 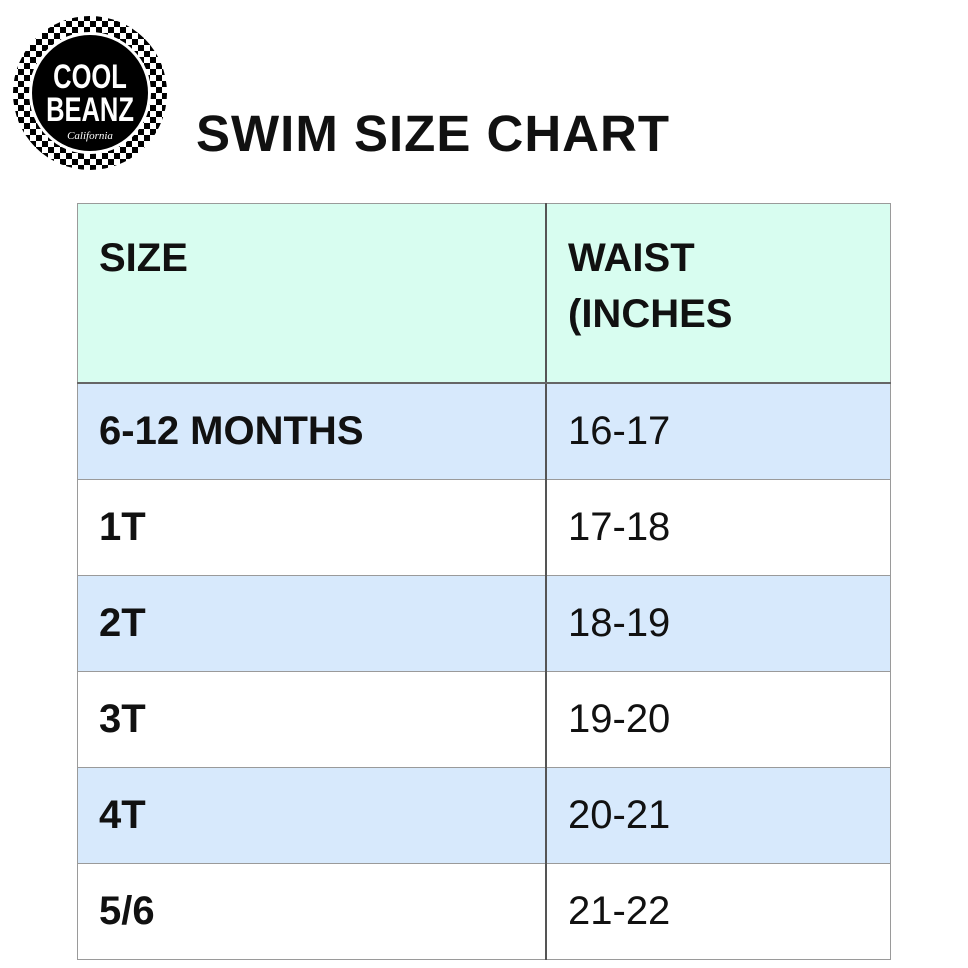 I want to click on waist-cell: 17-18, so click(x=718, y=527).